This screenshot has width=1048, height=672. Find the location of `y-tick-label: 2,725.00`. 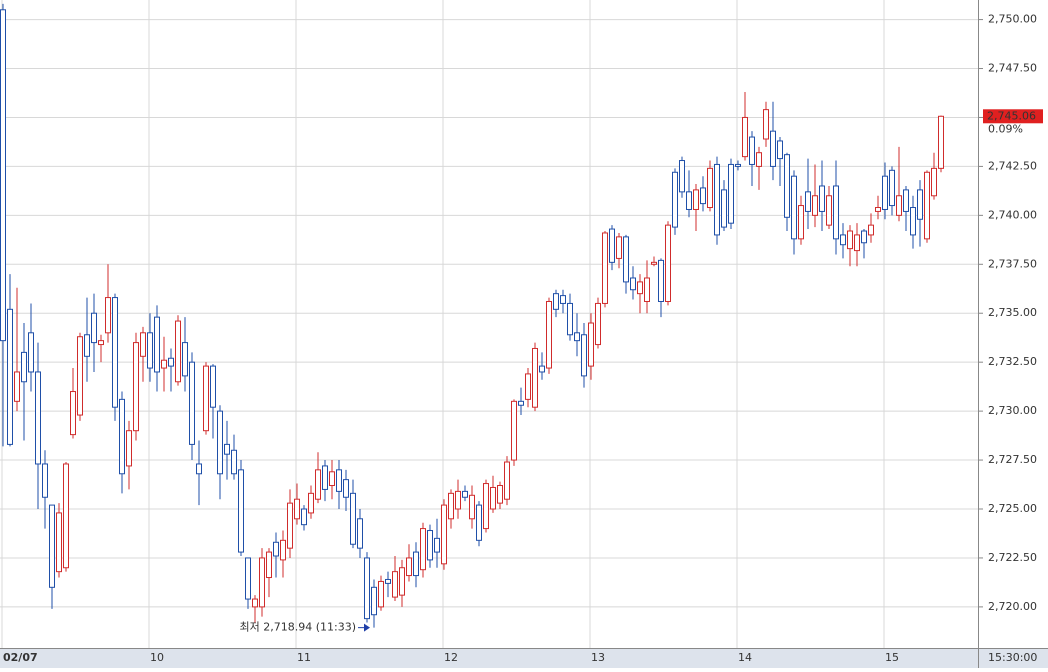

y-tick-label: 2,725.00 is located at coordinates (1012, 508).